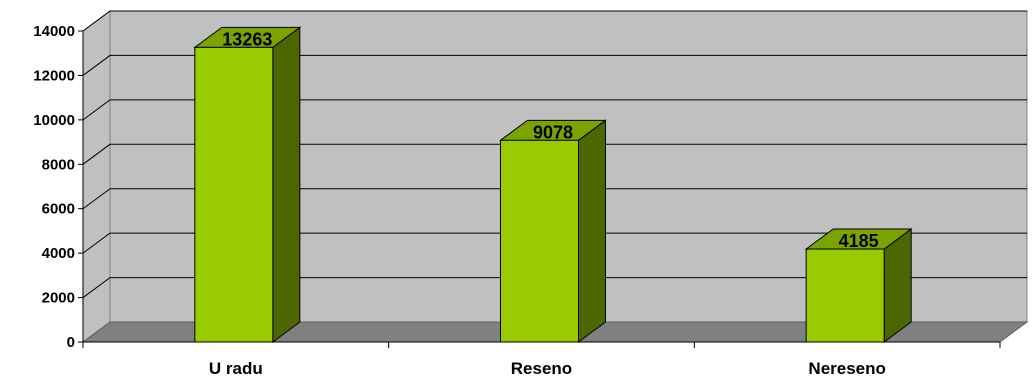 This screenshot has width=1032, height=379. What do you see at coordinates (58, 187) in the screenshot?
I see `y-axis-ticks: 0 2000 4000 6000 8000 10000 12000 14000` at bounding box center [58, 187].